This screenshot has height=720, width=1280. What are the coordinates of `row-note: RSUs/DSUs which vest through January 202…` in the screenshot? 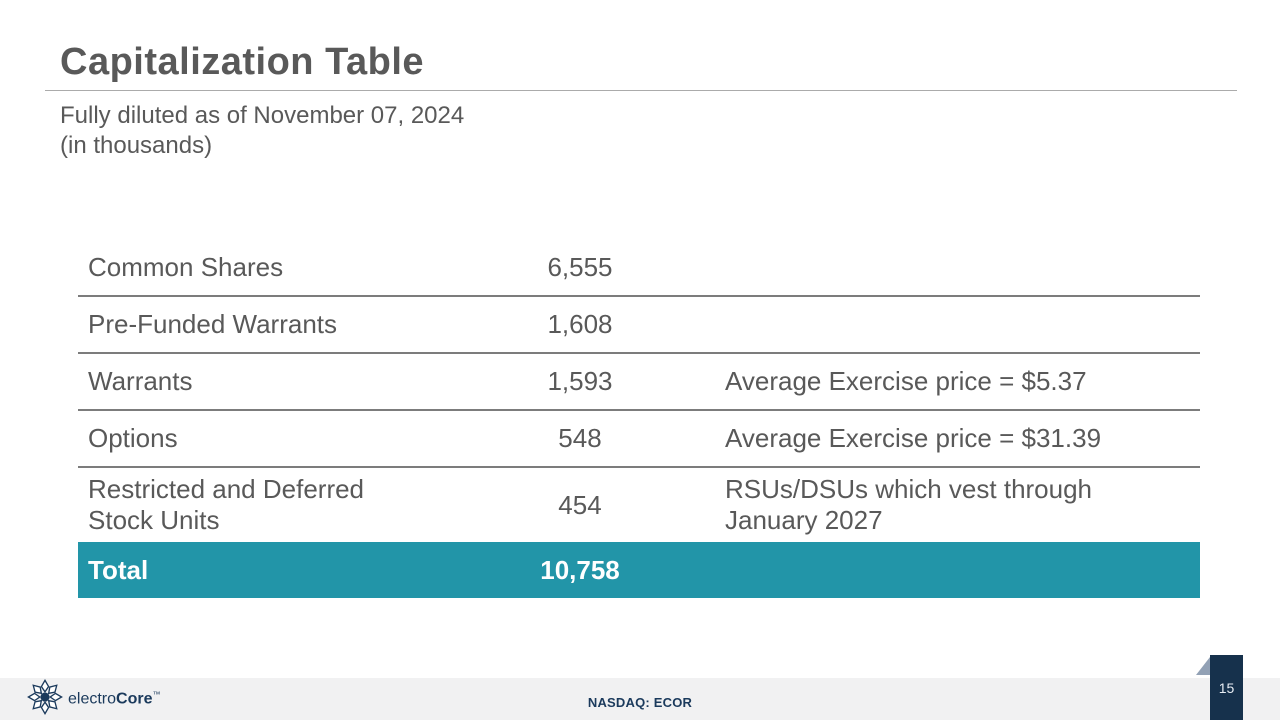 It's located at (909, 504).